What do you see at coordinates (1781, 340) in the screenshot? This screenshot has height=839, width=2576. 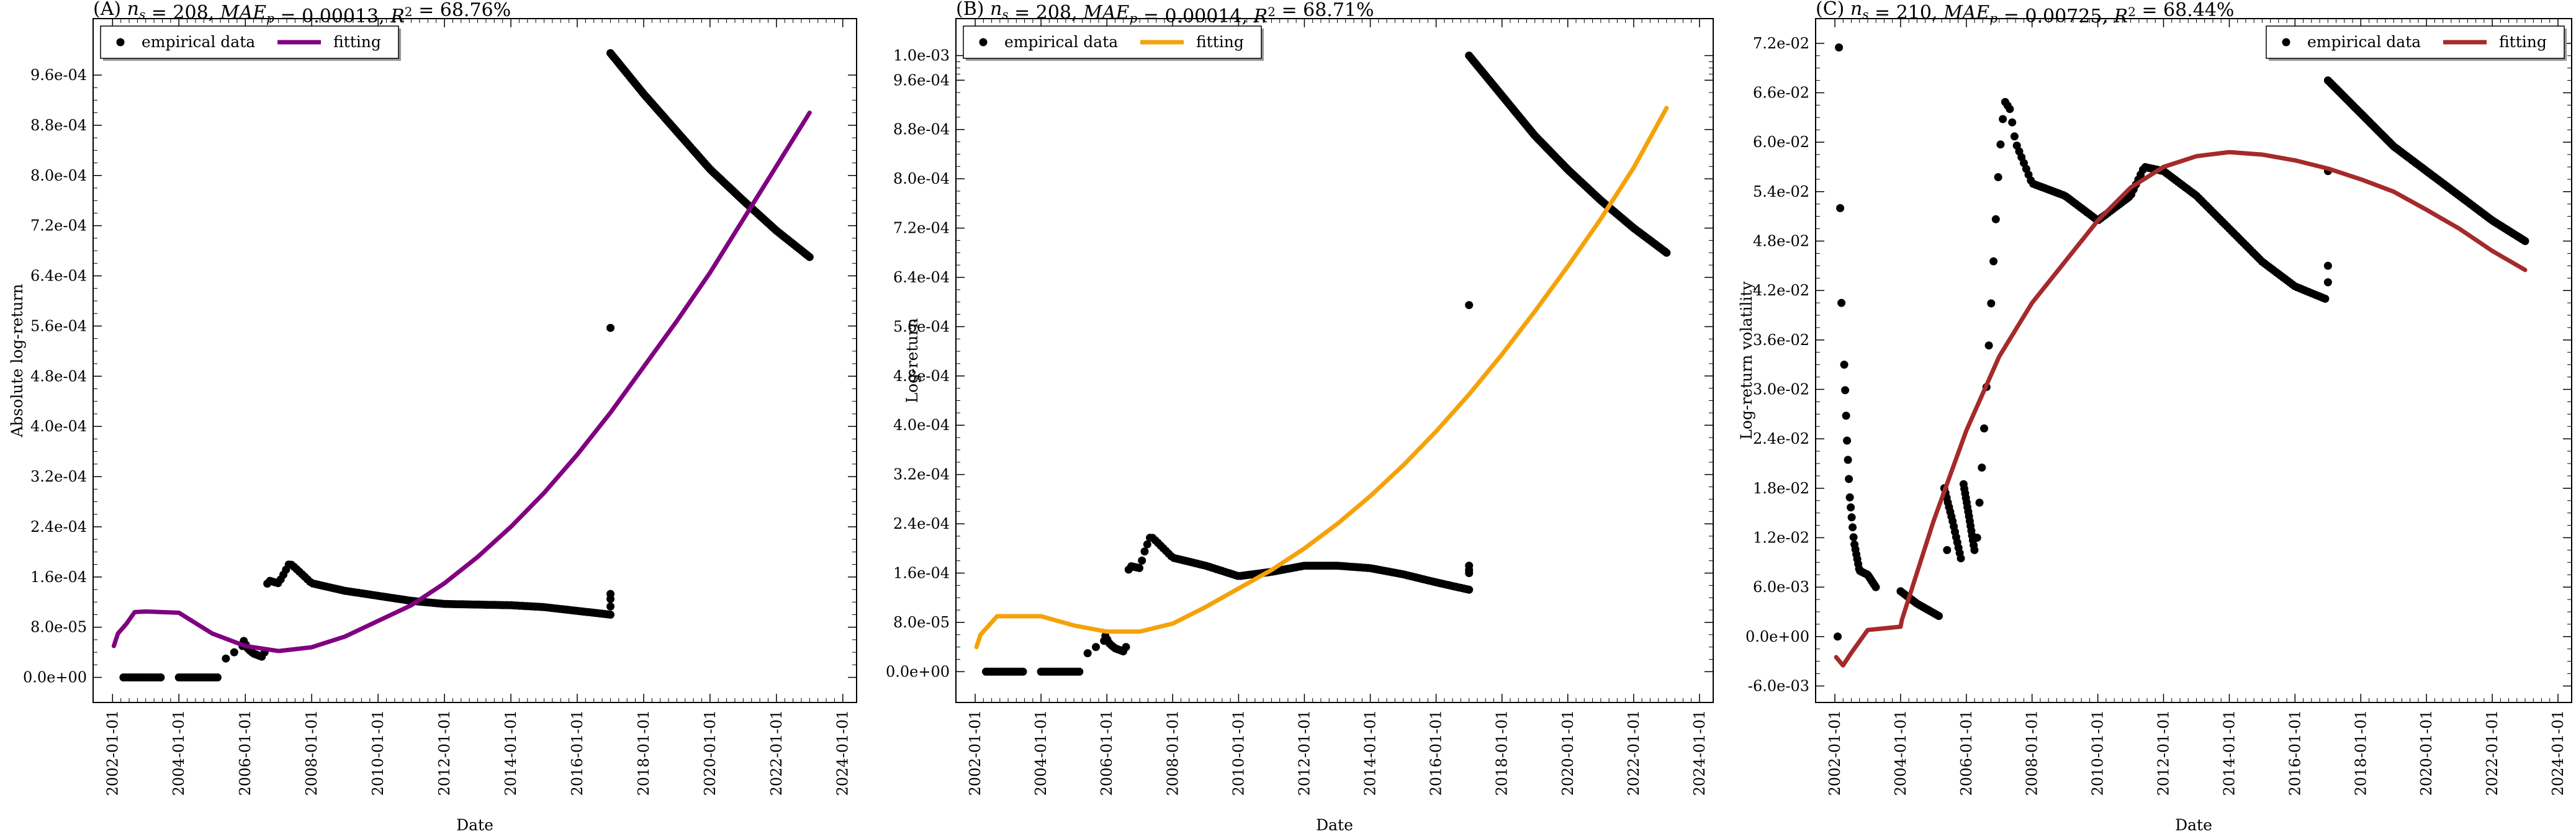 I see `y-tick-label: 3.6e-02` at bounding box center [1781, 340].